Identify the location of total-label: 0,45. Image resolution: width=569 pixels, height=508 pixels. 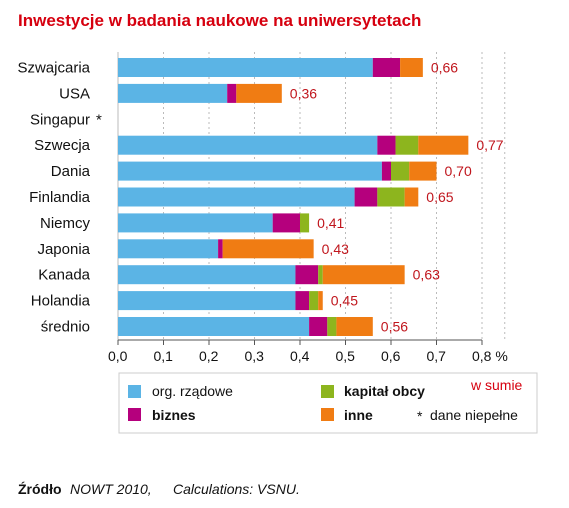
(344, 301).